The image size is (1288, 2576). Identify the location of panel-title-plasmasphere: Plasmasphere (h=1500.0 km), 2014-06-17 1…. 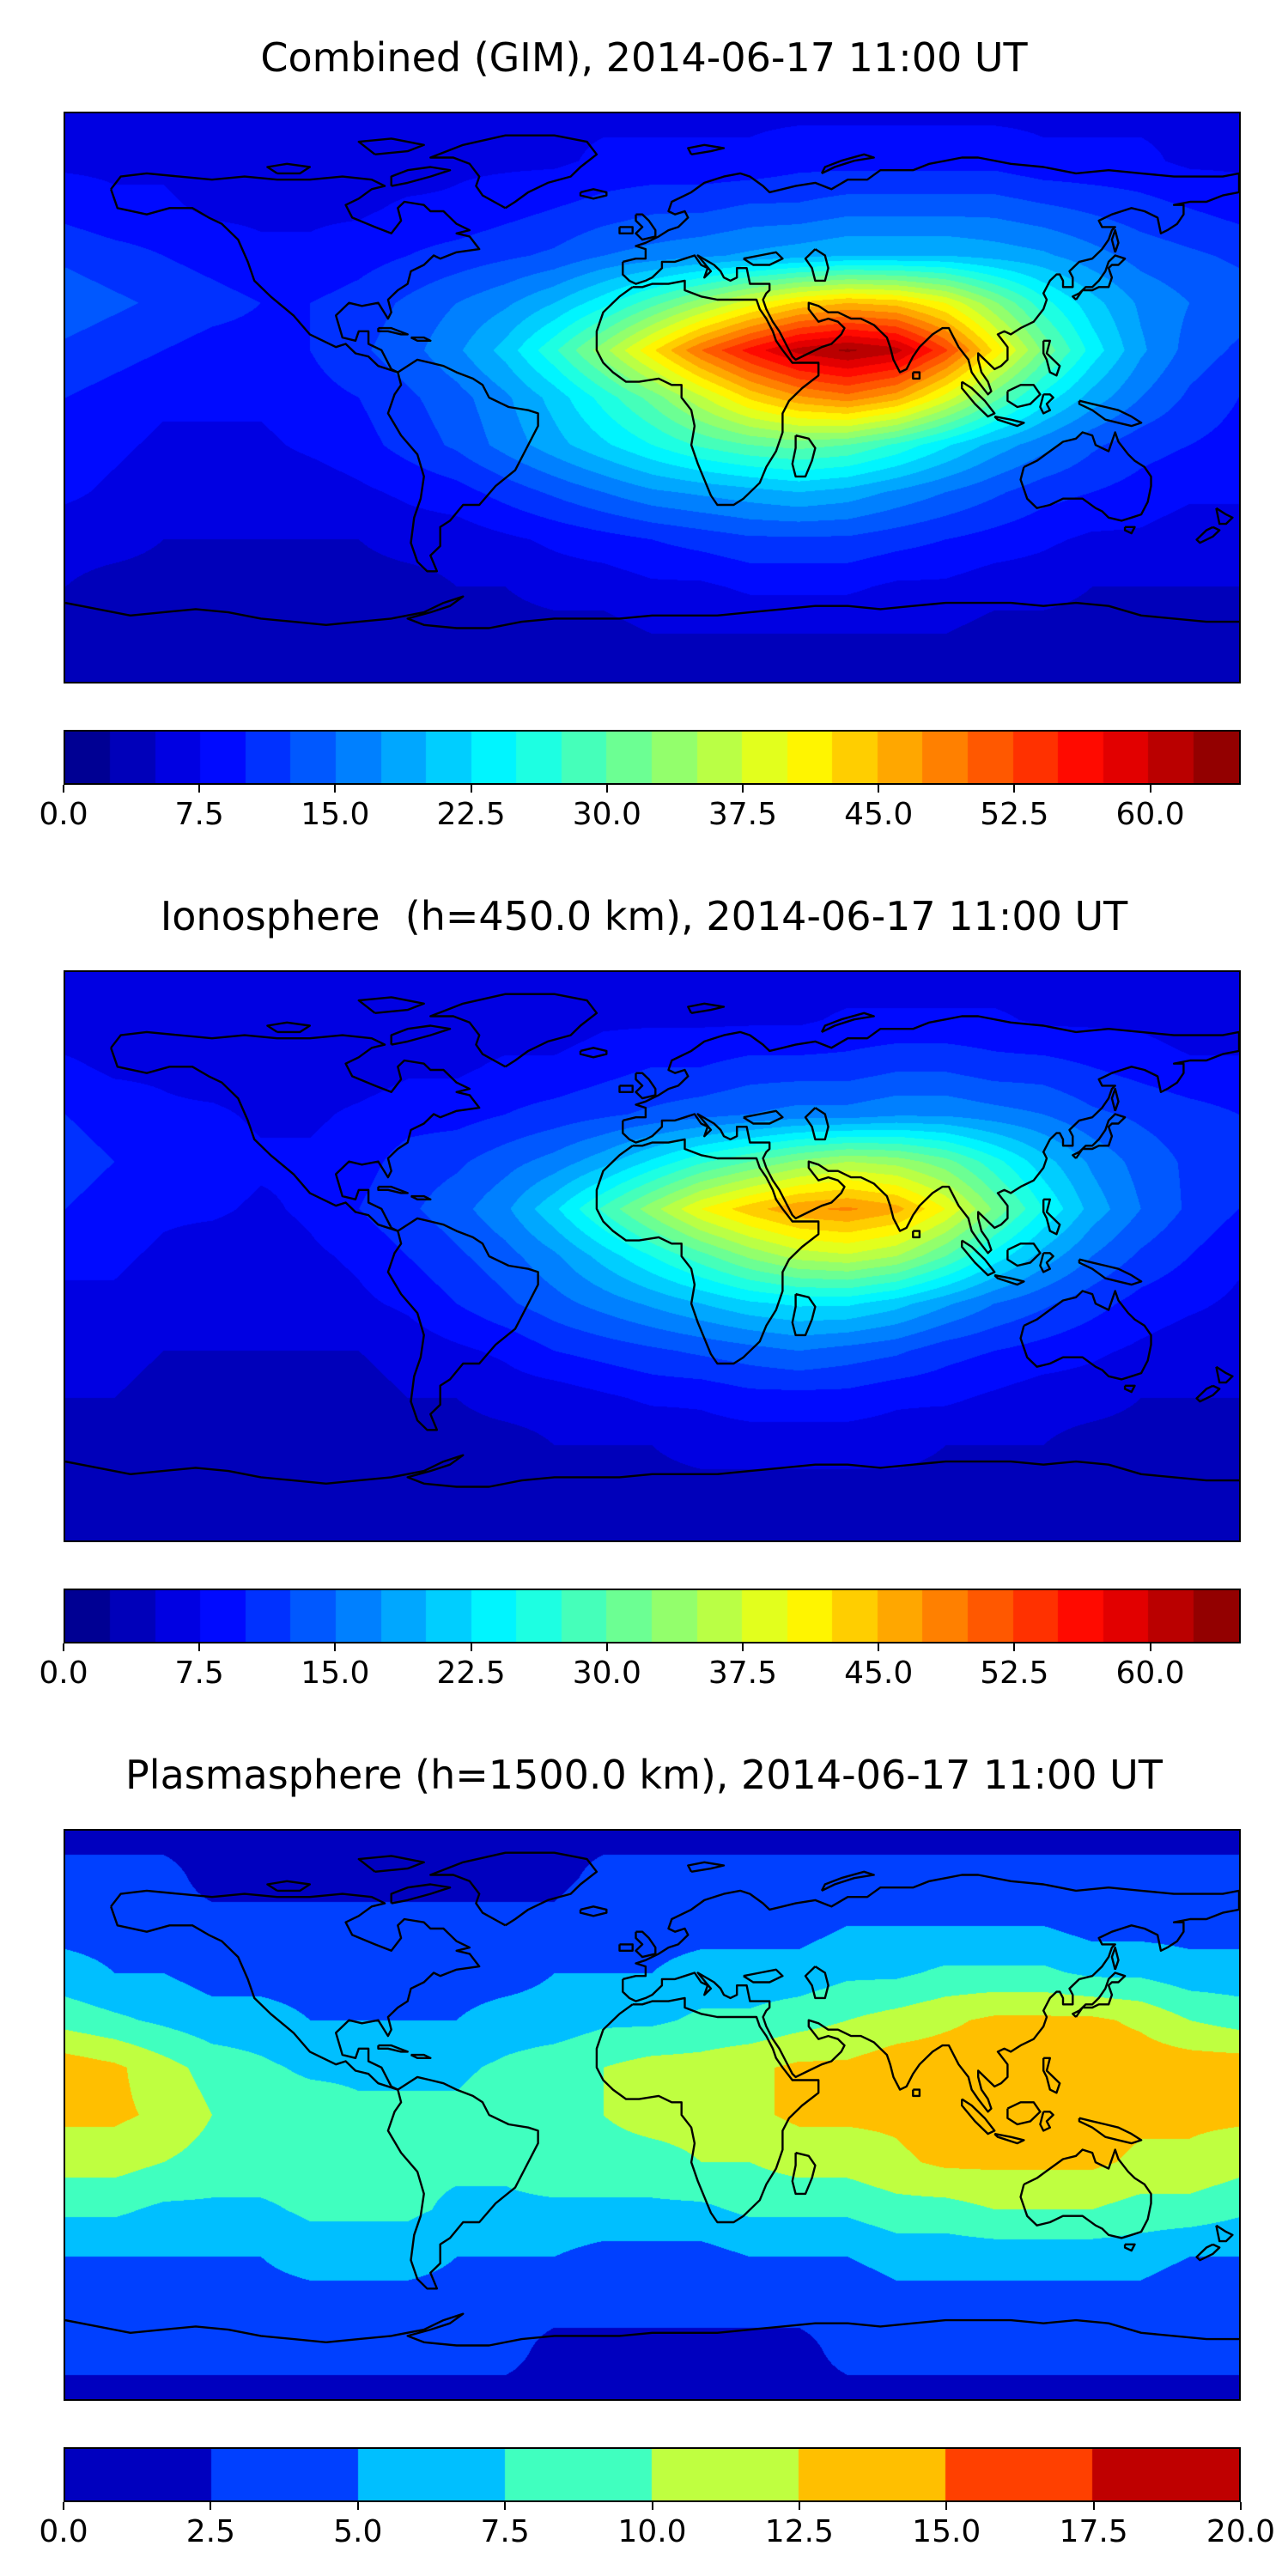
(644, 1775).